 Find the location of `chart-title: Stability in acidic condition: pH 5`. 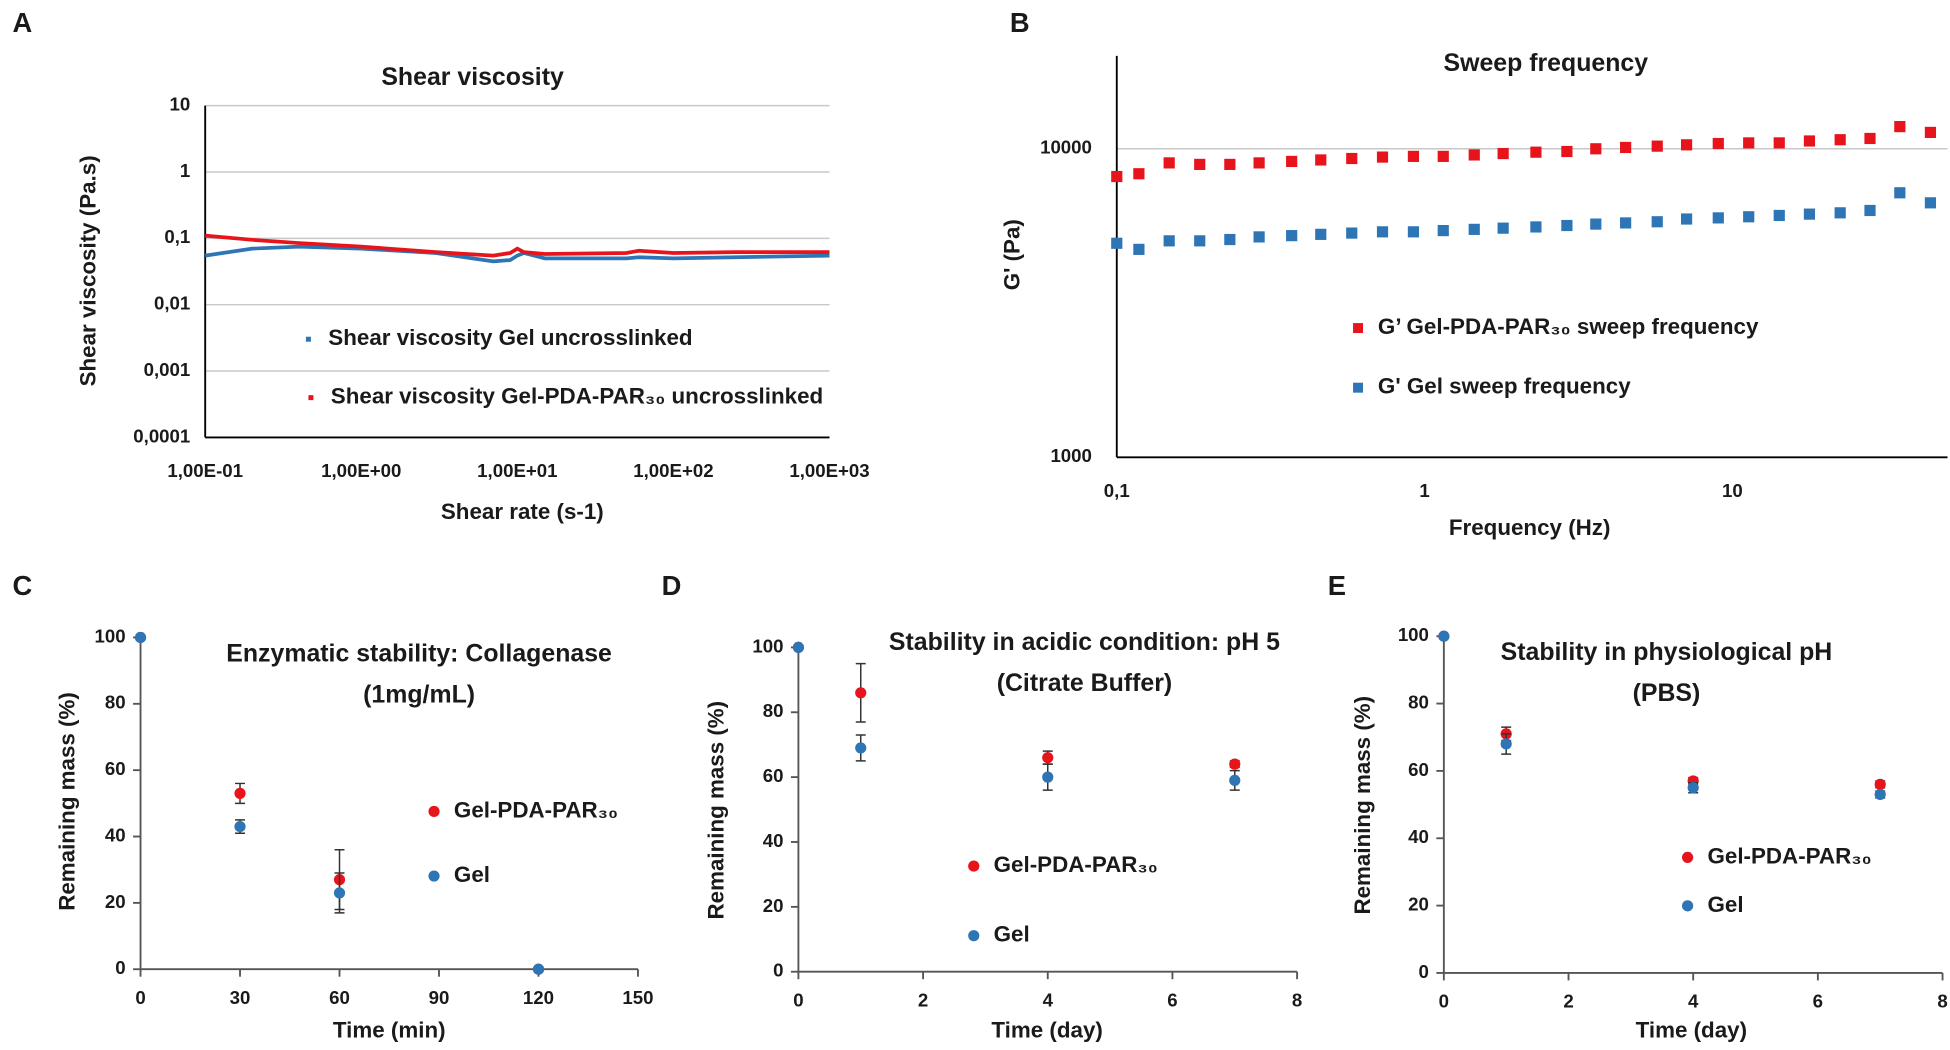

chart-title: Stability in acidic condition: pH 5 is located at coordinates (1084, 642).